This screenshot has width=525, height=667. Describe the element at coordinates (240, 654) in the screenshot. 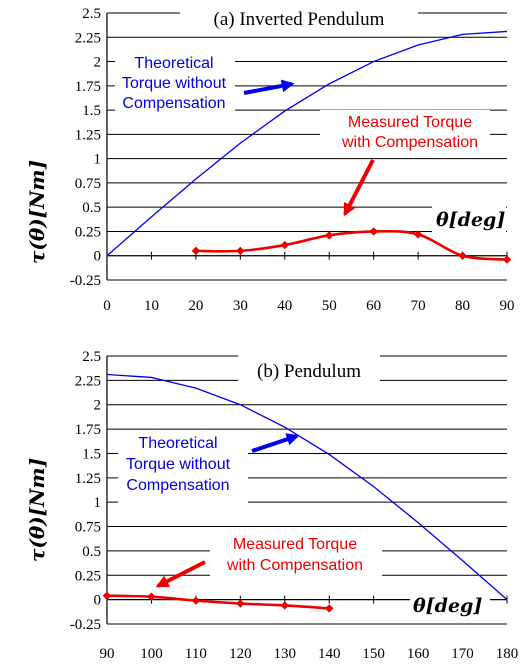

I see `x-tick-label: 120` at that location.